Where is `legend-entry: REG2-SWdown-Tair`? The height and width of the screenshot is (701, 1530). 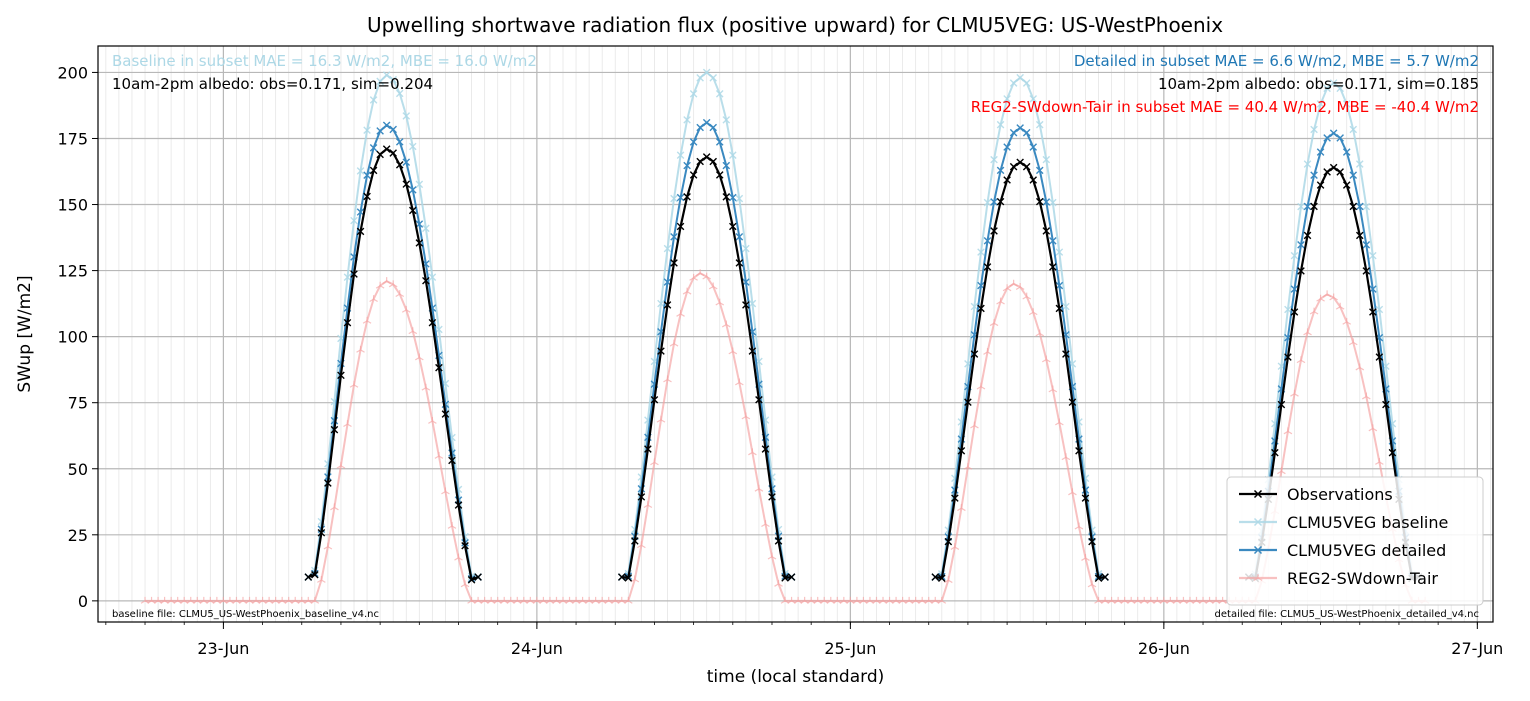
legend-entry: REG2-SWdown-Tair is located at coordinates (1362, 578).